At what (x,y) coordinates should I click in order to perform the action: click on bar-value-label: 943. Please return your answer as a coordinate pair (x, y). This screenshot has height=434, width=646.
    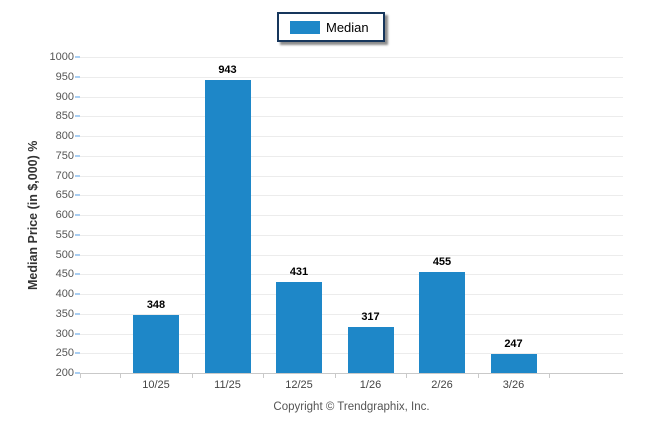
    Looking at the image, I should click on (227, 69).